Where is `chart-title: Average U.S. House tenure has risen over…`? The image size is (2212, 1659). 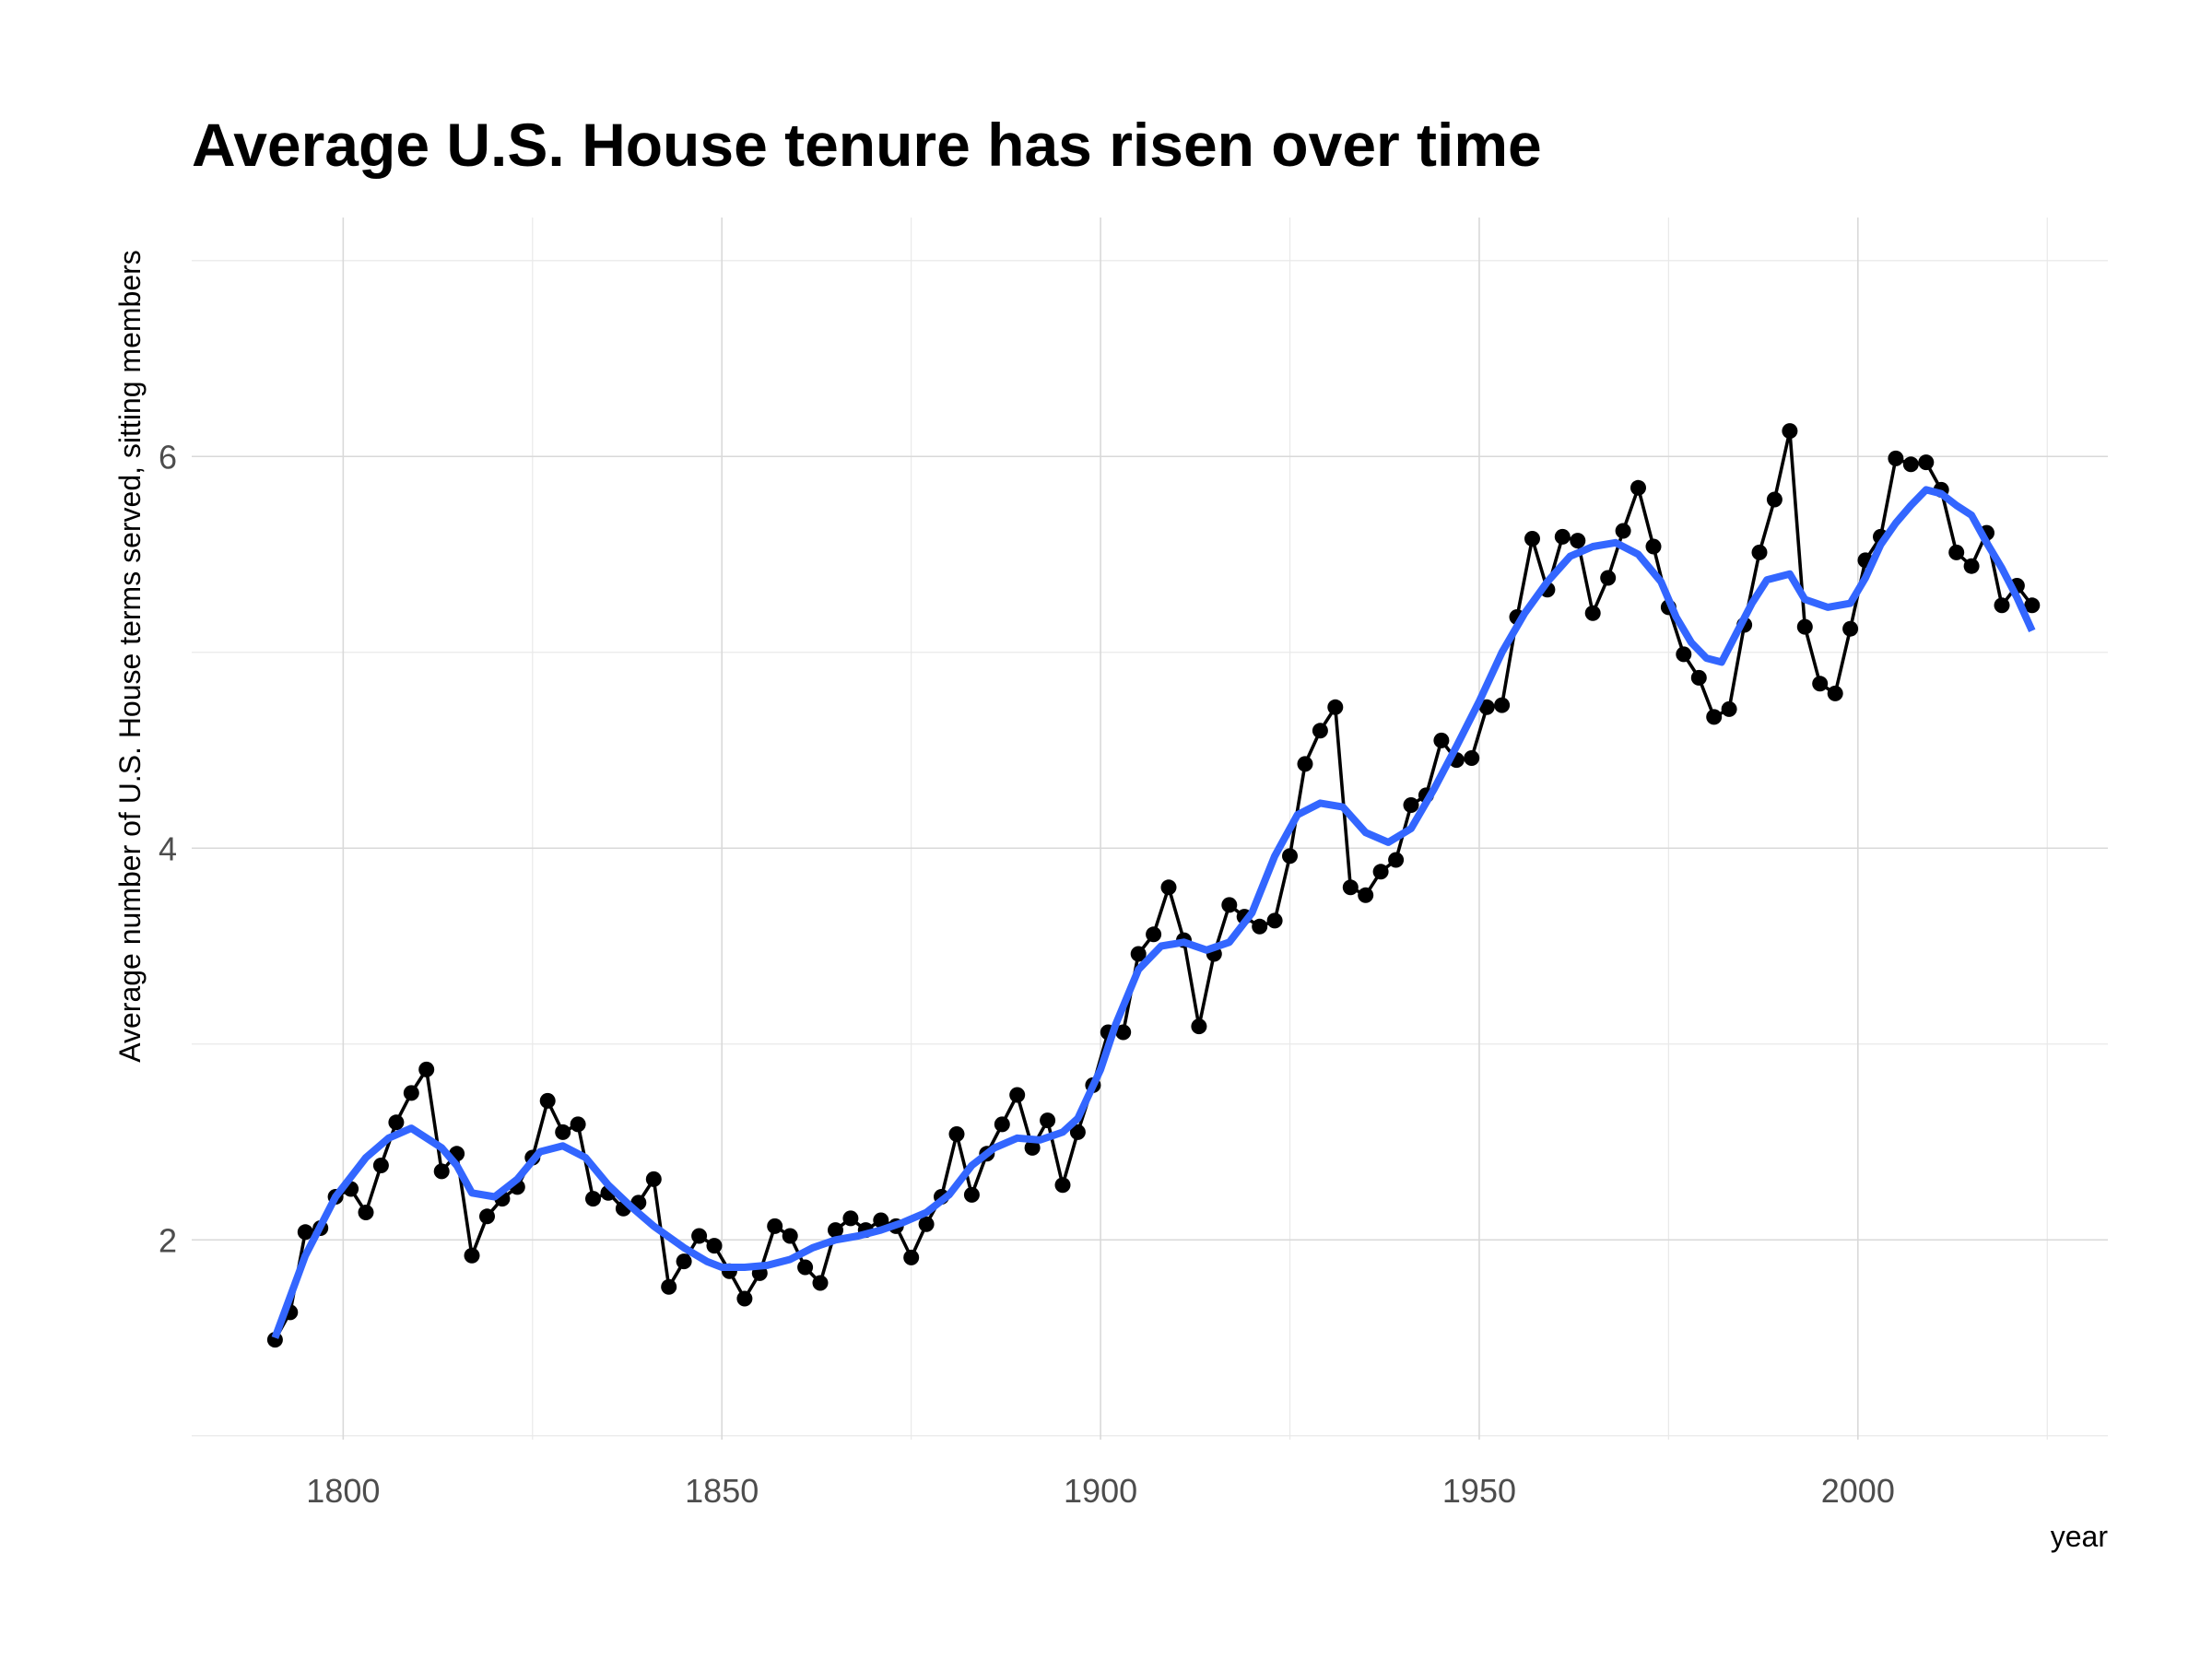 chart-title: Average U.S. House tenure has risen over… is located at coordinates (867, 145).